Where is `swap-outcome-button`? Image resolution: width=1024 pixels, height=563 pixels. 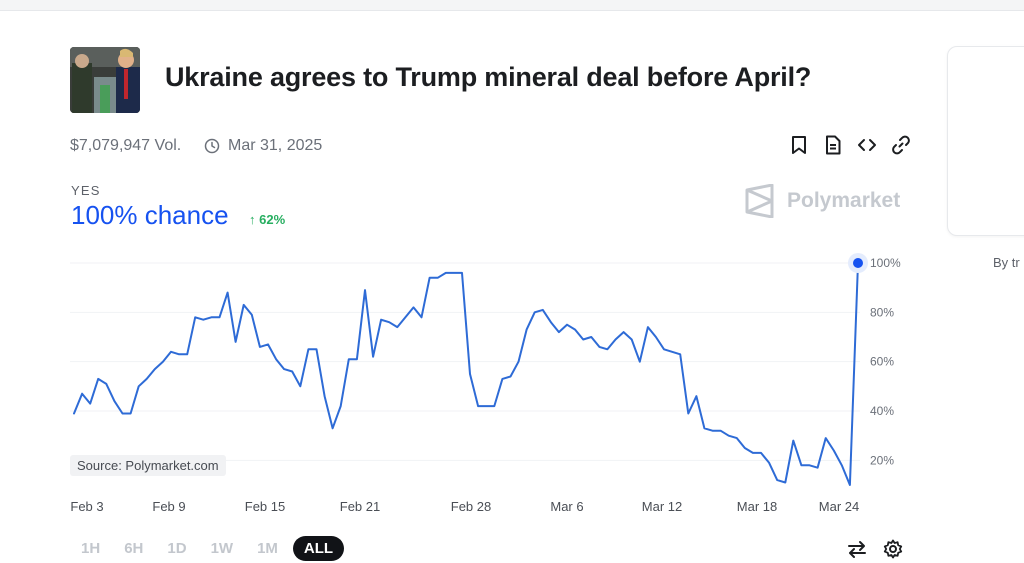 swap-outcome-button is located at coordinates (857, 549).